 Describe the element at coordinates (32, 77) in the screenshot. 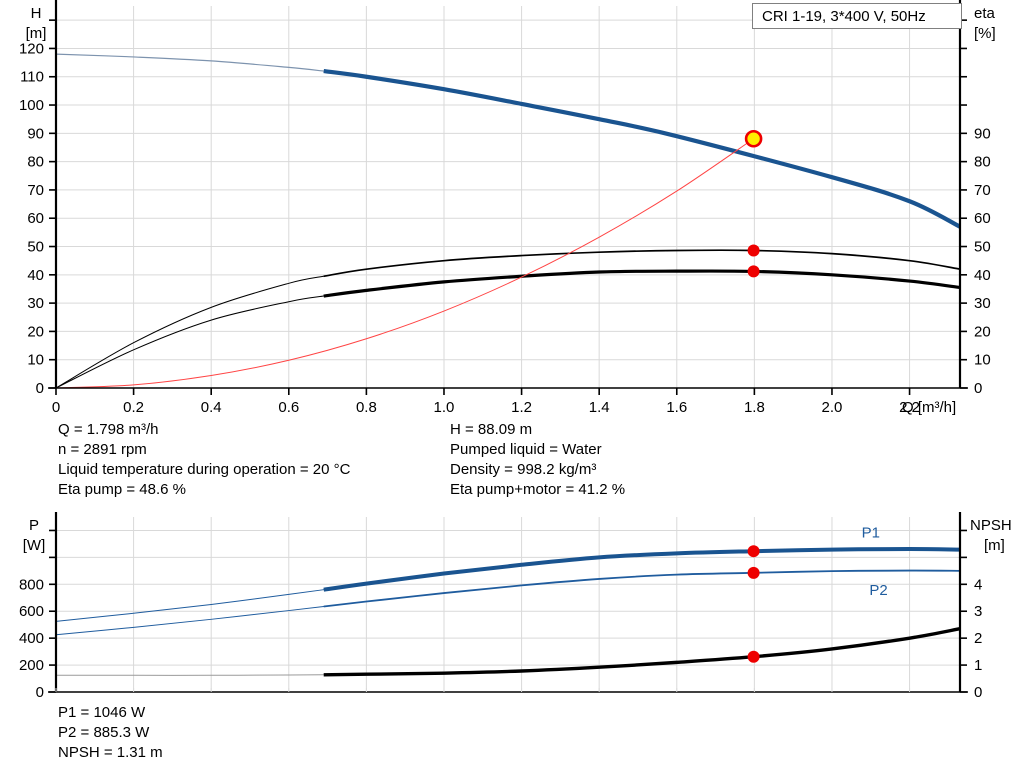

I see `upper-left-tick-label: 110` at that location.